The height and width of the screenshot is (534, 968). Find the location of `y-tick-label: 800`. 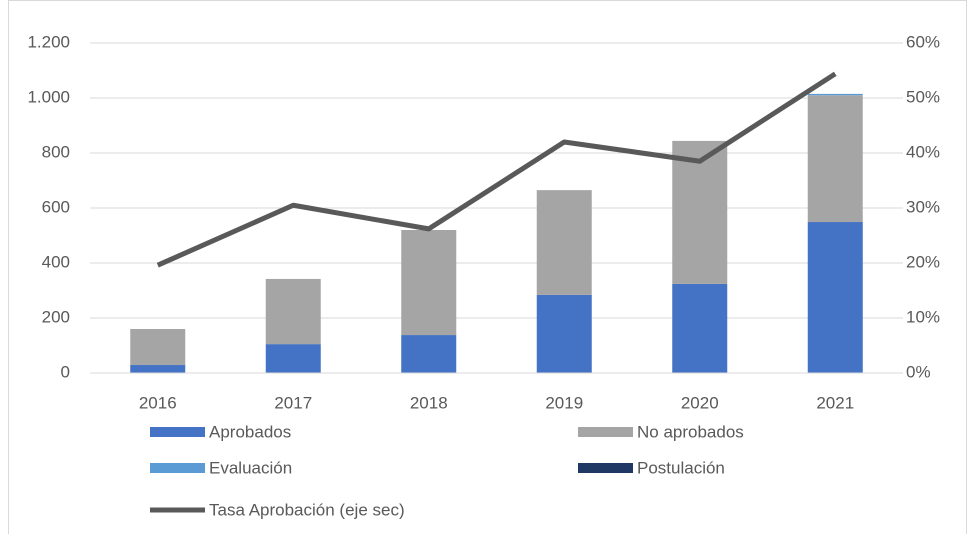

y-tick-label: 800 is located at coordinates (56, 151).